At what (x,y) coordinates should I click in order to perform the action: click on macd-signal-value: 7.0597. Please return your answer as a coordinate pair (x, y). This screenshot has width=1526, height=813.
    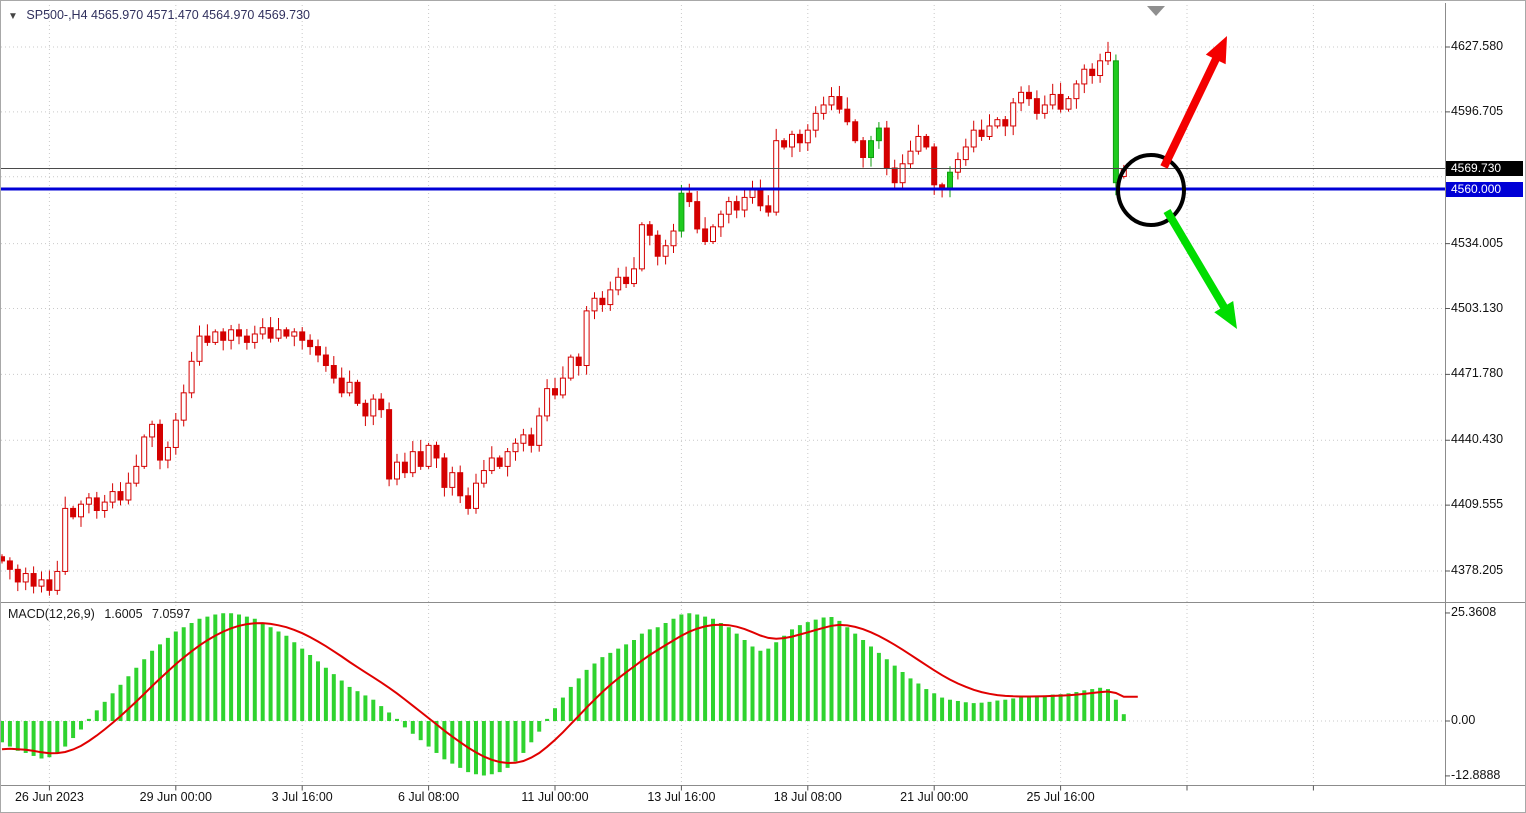
    Looking at the image, I should click on (171, 614).